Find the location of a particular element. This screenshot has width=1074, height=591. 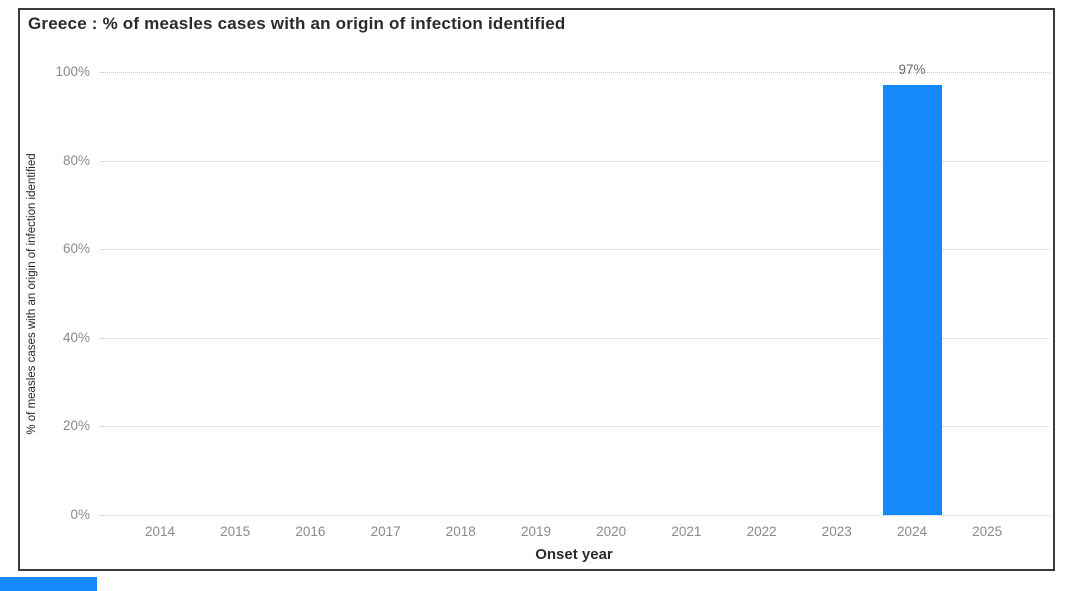

y-tick-label: 60% is located at coordinates (76, 249).